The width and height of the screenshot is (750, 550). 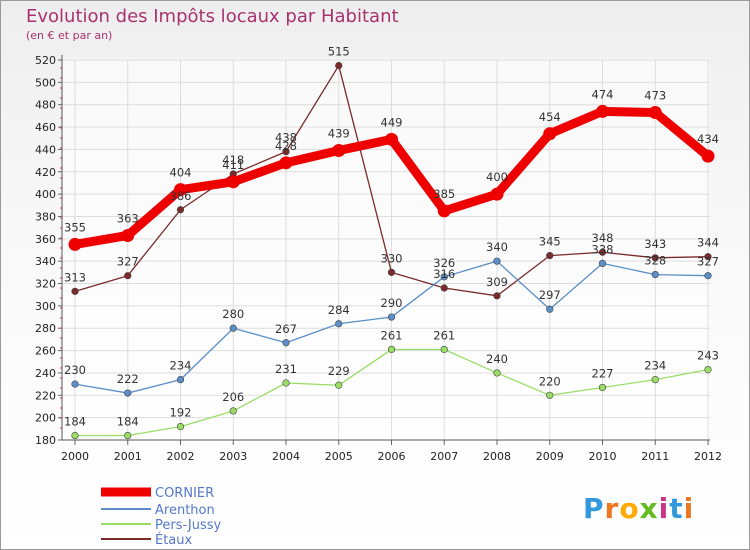 What do you see at coordinates (128, 262) in the screenshot?
I see `data-label-étaux-2001: 327` at bounding box center [128, 262].